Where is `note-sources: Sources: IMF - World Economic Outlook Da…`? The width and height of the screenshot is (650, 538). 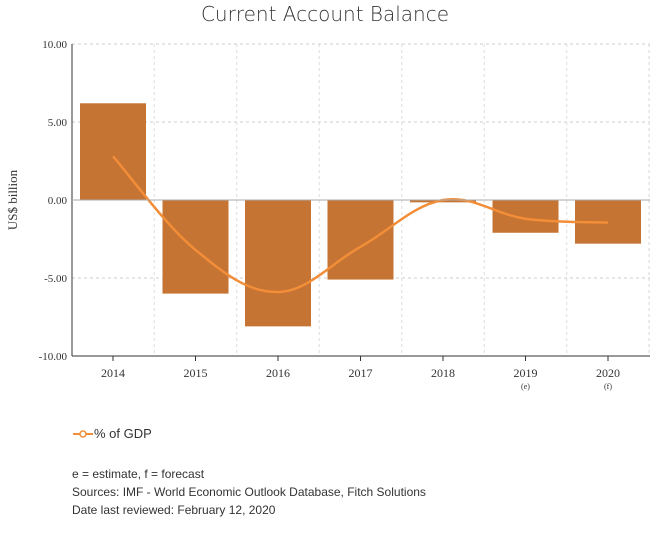 note-sources: Sources: IMF - World Economic Outlook Da… is located at coordinates (249, 492).